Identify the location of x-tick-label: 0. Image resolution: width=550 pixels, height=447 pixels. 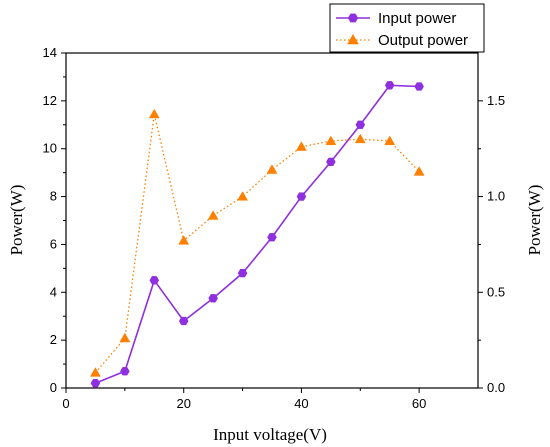
(65, 403).